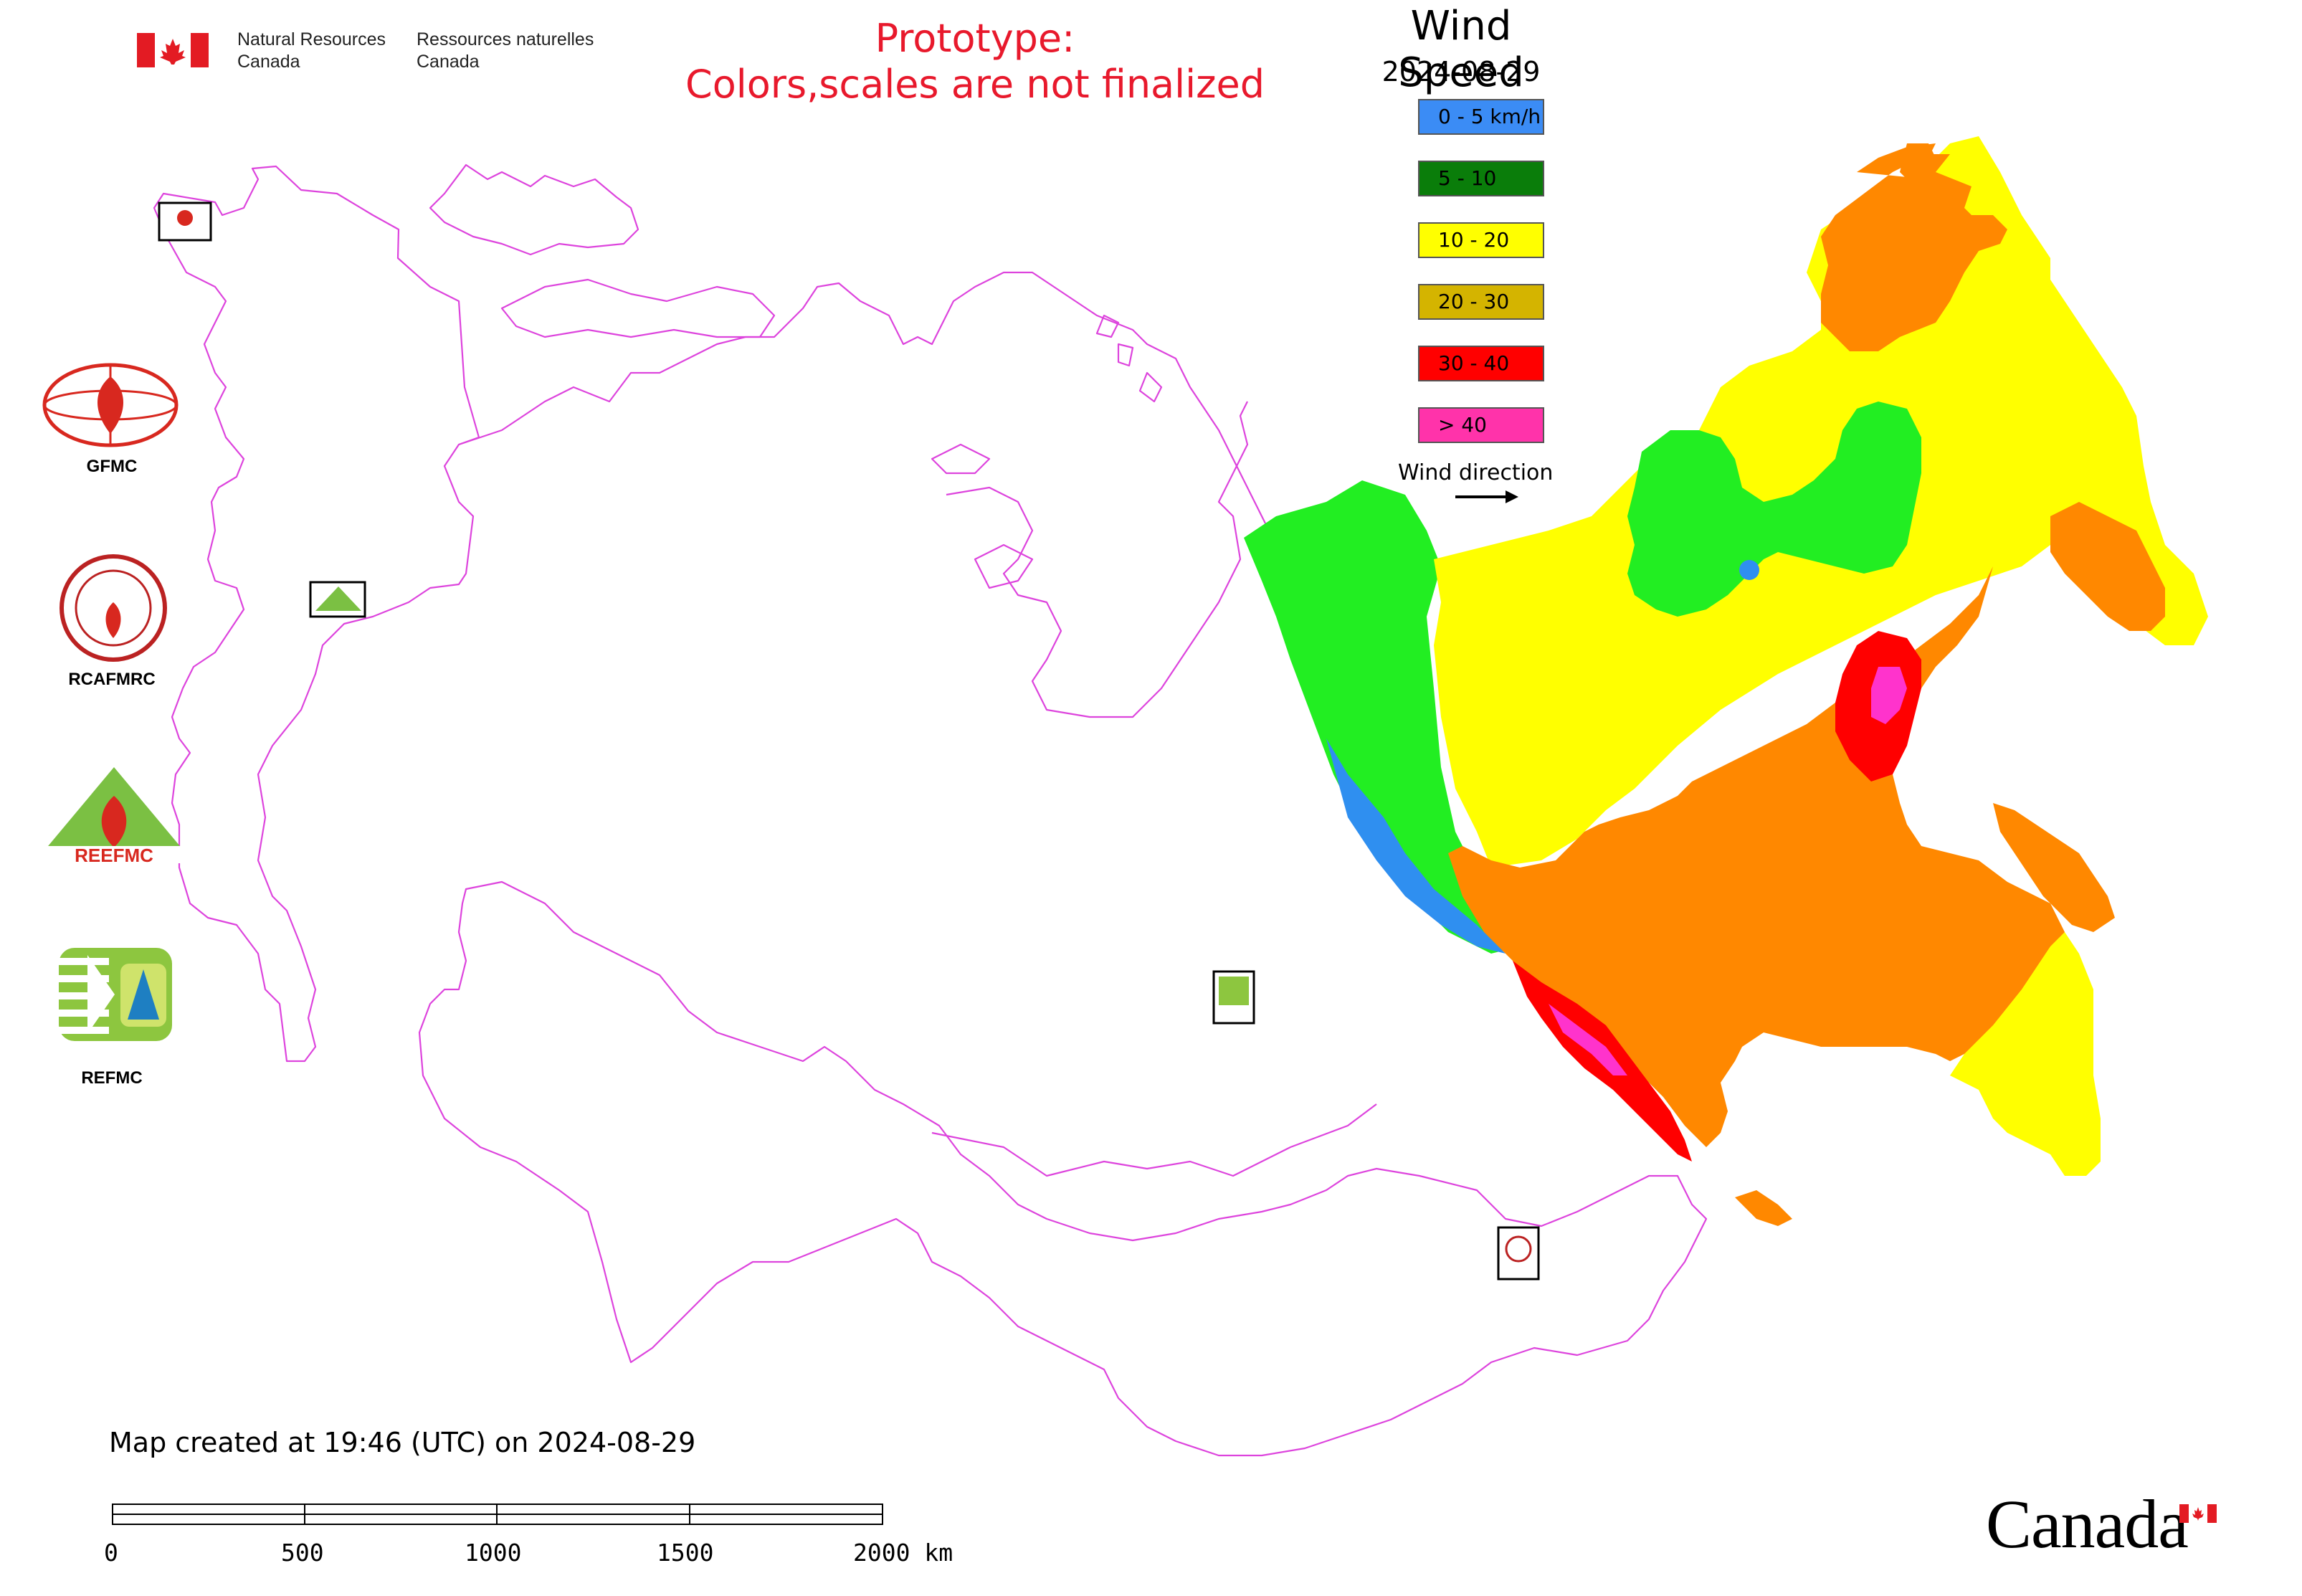 This screenshot has height=1596, width=2302. What do you see at coordinates (173, 50) in the screenshot?
I see `canada-flag-icon` at bounding box center [173, 50].